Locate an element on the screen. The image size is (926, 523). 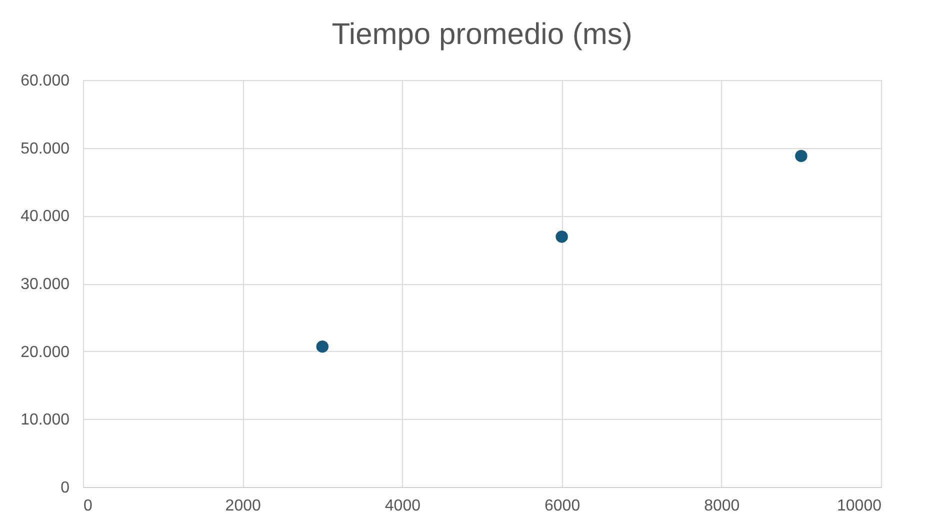
x-tick-label: 10000 is located at coordinates (859, 506).